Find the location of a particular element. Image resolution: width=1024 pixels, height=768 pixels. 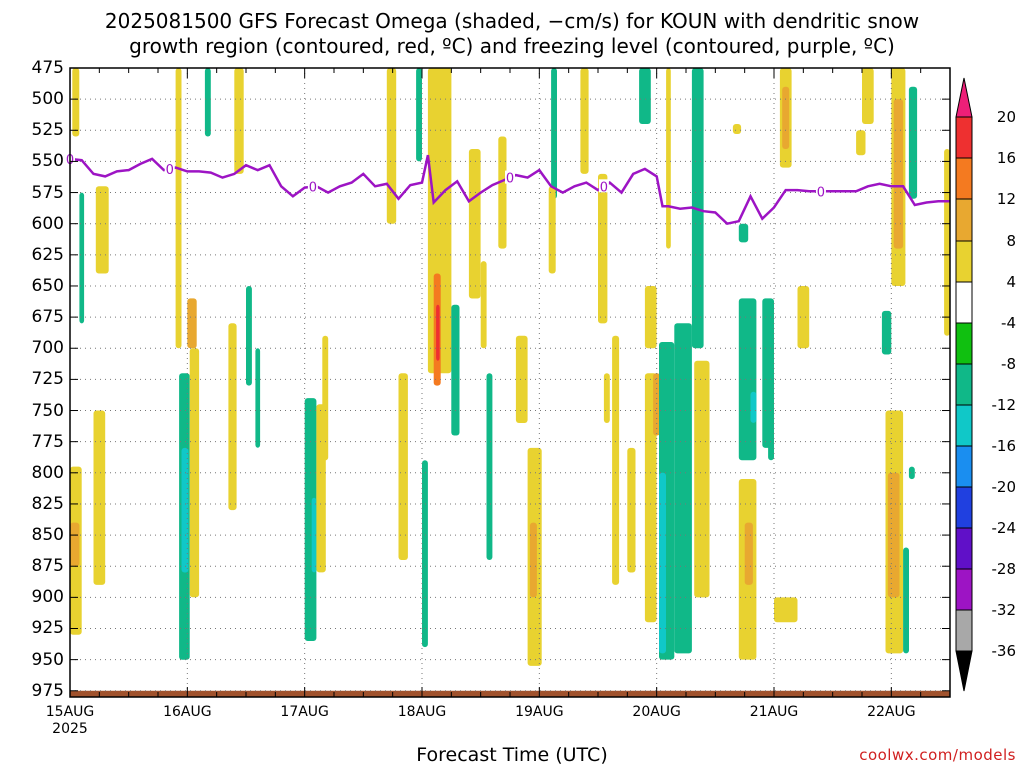

credit-link: coolwx.com/models is located at coordinates (937, 755).